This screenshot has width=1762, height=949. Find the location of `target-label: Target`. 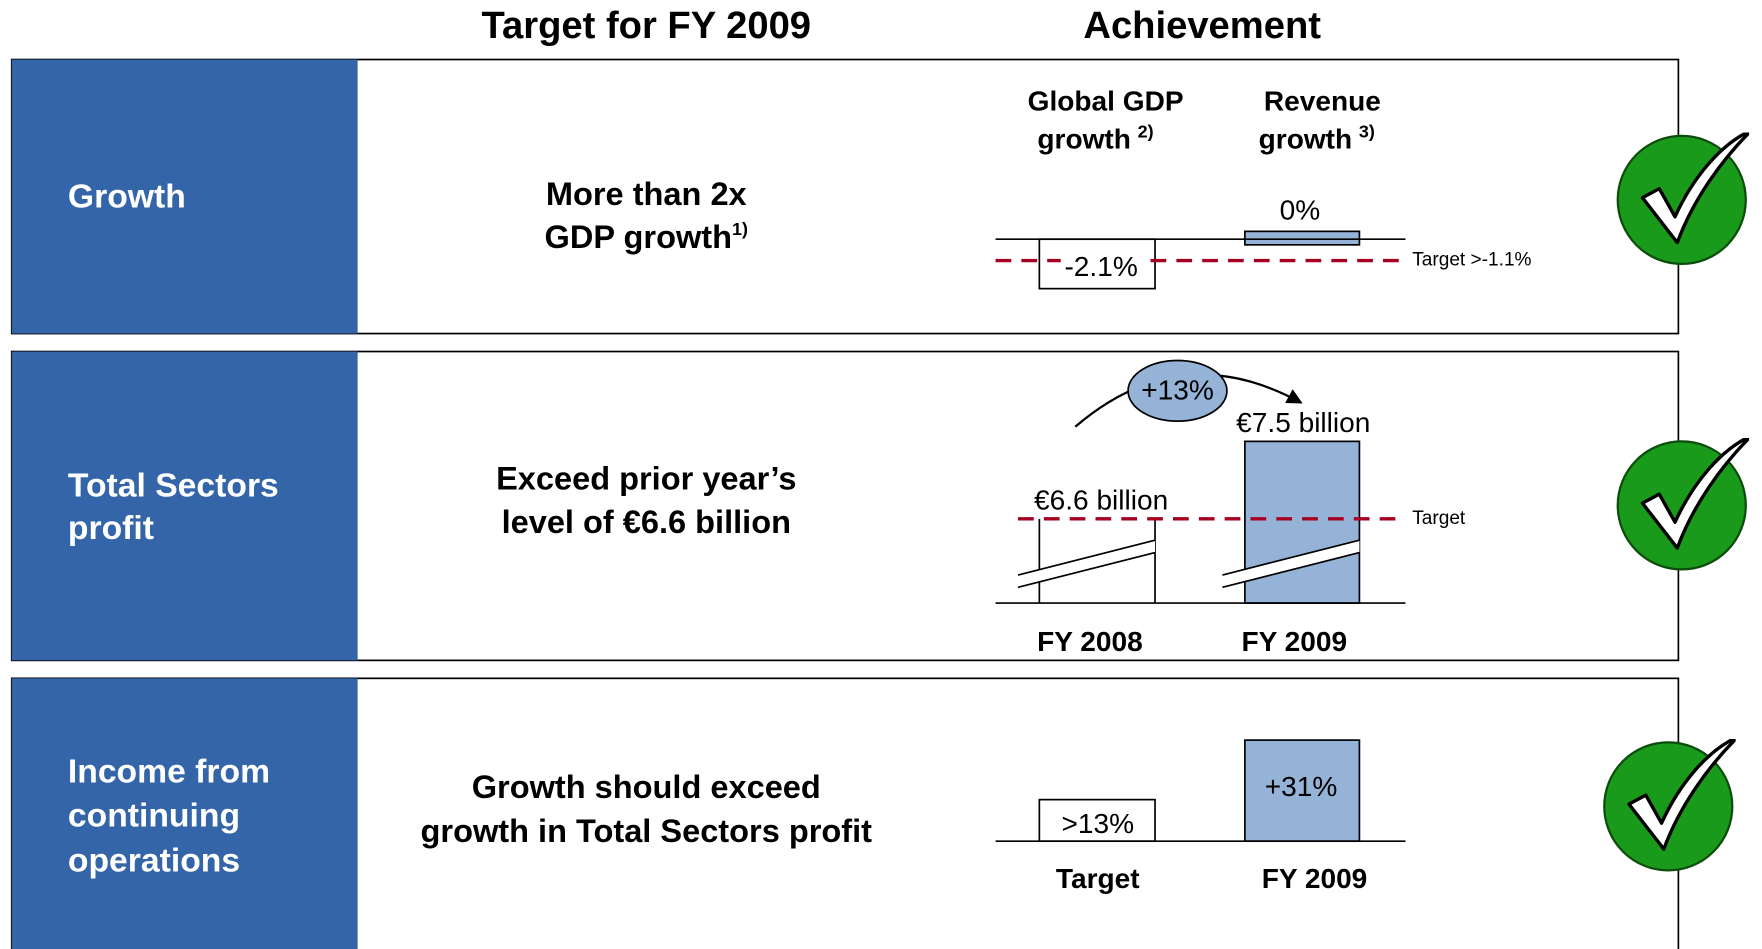

target-label: Target is located at coordinates (1439, 518).